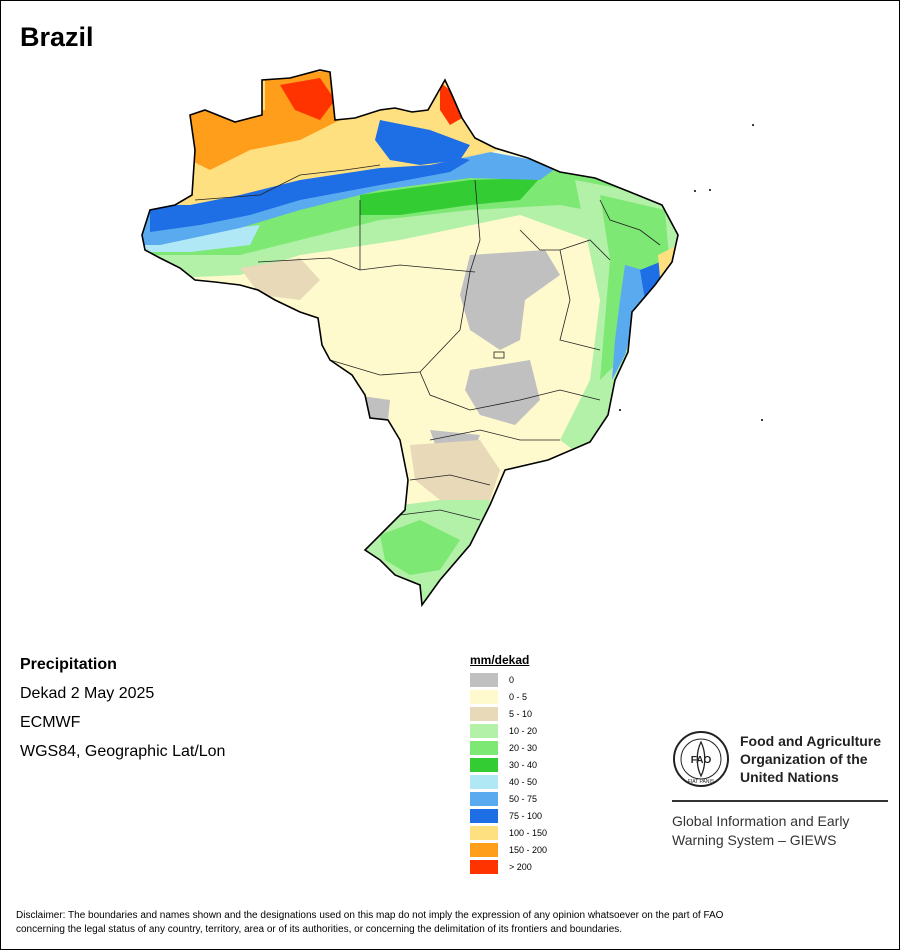  I want to click on giews-line1: Global Information and Early, so click(761, 821).